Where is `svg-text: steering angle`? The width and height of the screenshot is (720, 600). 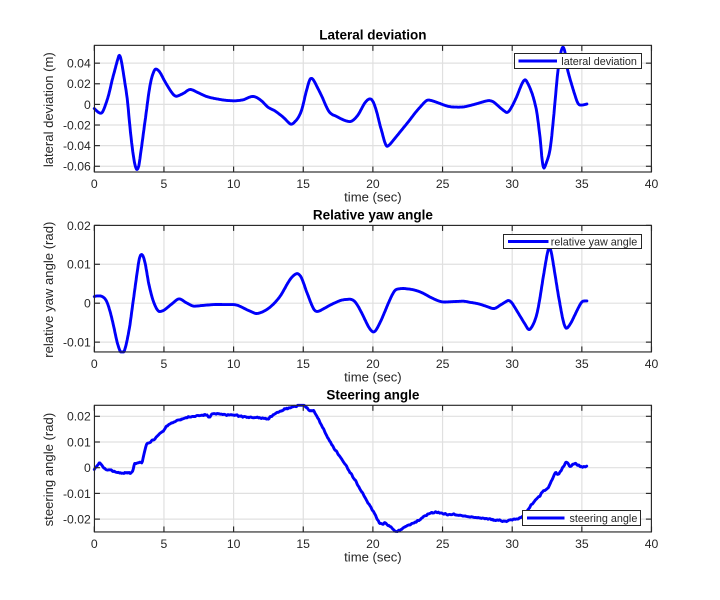
svg-text: steering angle is located at coordinates (604, 519).